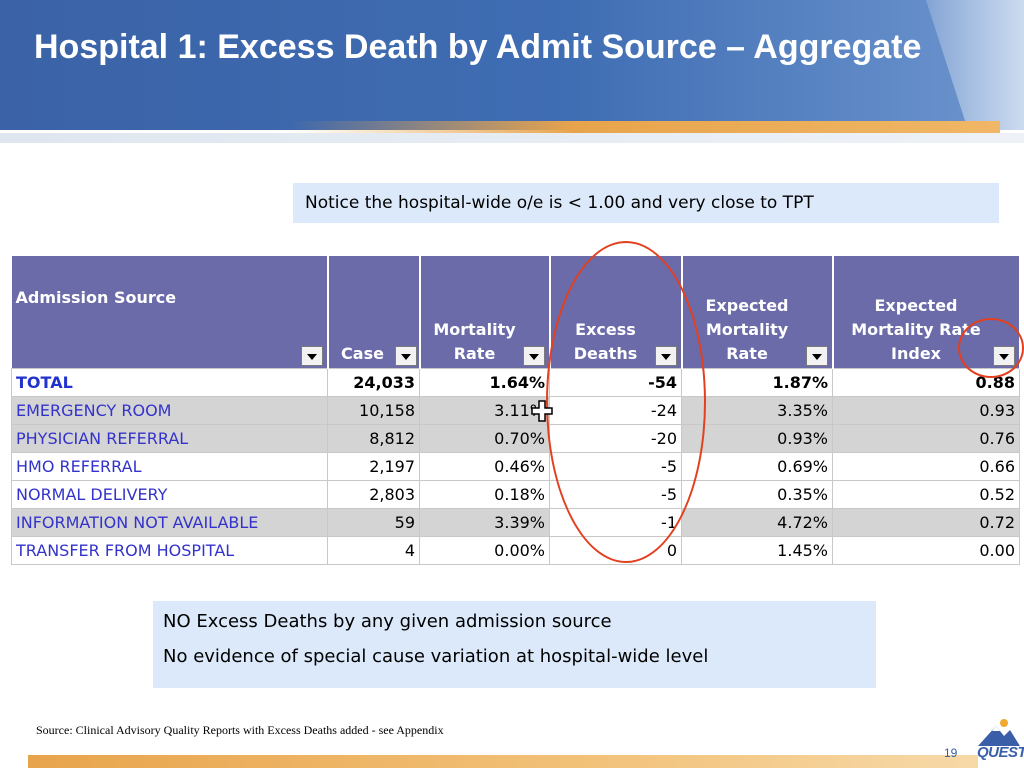 The image size is (1024, 768). I want to click on cell-cases: 24,033, so click(373, 382).